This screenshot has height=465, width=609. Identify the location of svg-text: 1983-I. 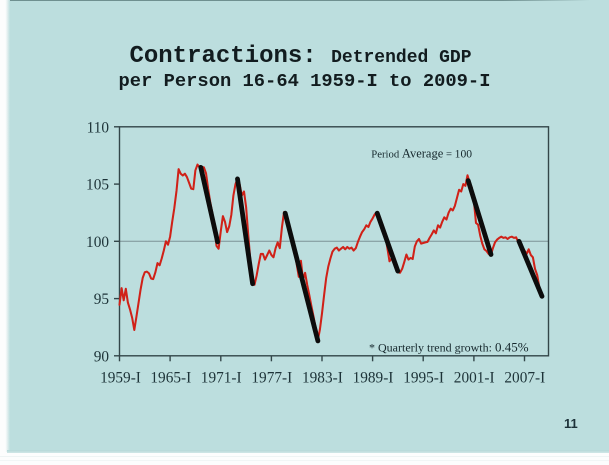
(322, 378).